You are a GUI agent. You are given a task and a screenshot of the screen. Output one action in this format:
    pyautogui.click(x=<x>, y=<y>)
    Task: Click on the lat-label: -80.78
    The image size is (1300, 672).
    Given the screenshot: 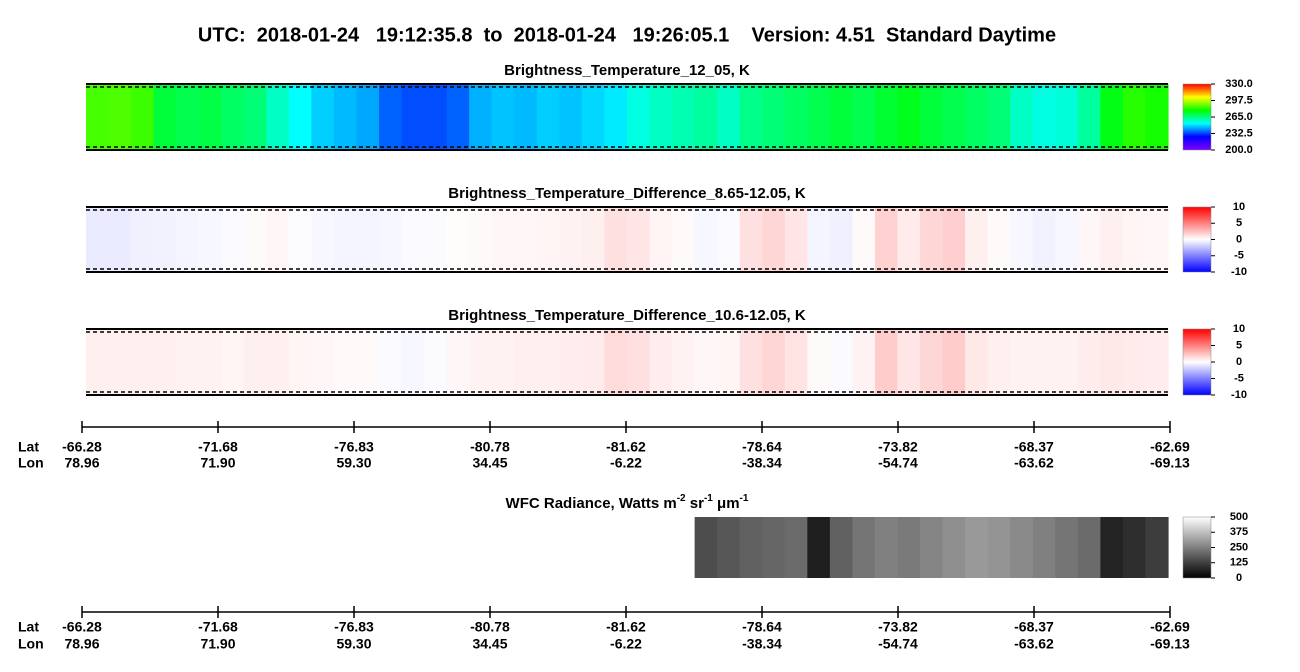 What is the action you would take?
    pyautogui.click(x=490, y=447)
    